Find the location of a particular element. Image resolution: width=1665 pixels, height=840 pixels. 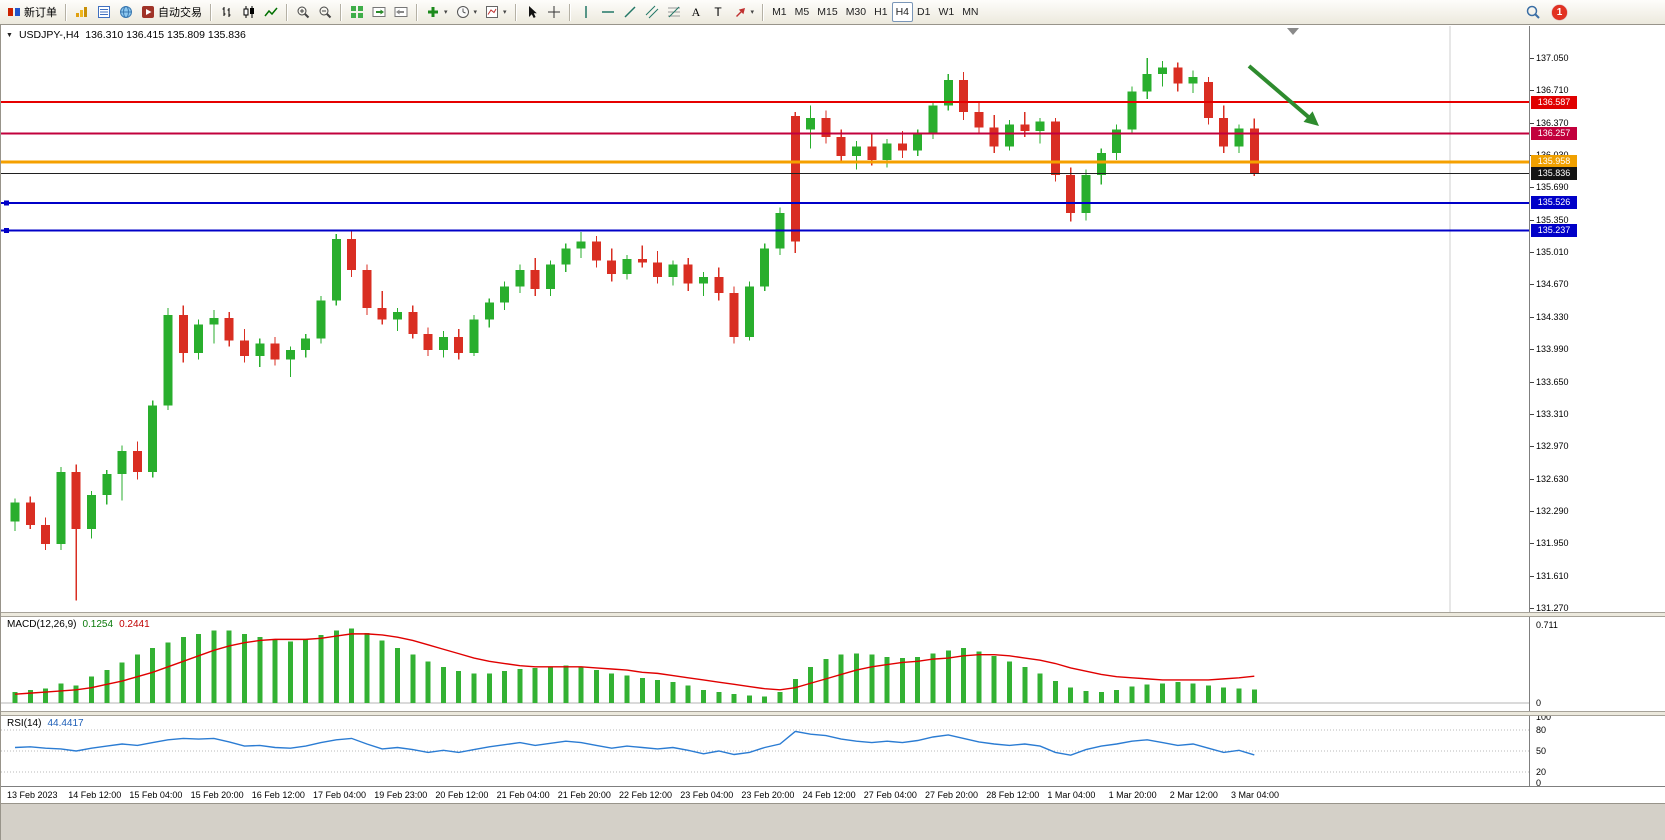

chart-shift-button is located at coordinates (401, 12).